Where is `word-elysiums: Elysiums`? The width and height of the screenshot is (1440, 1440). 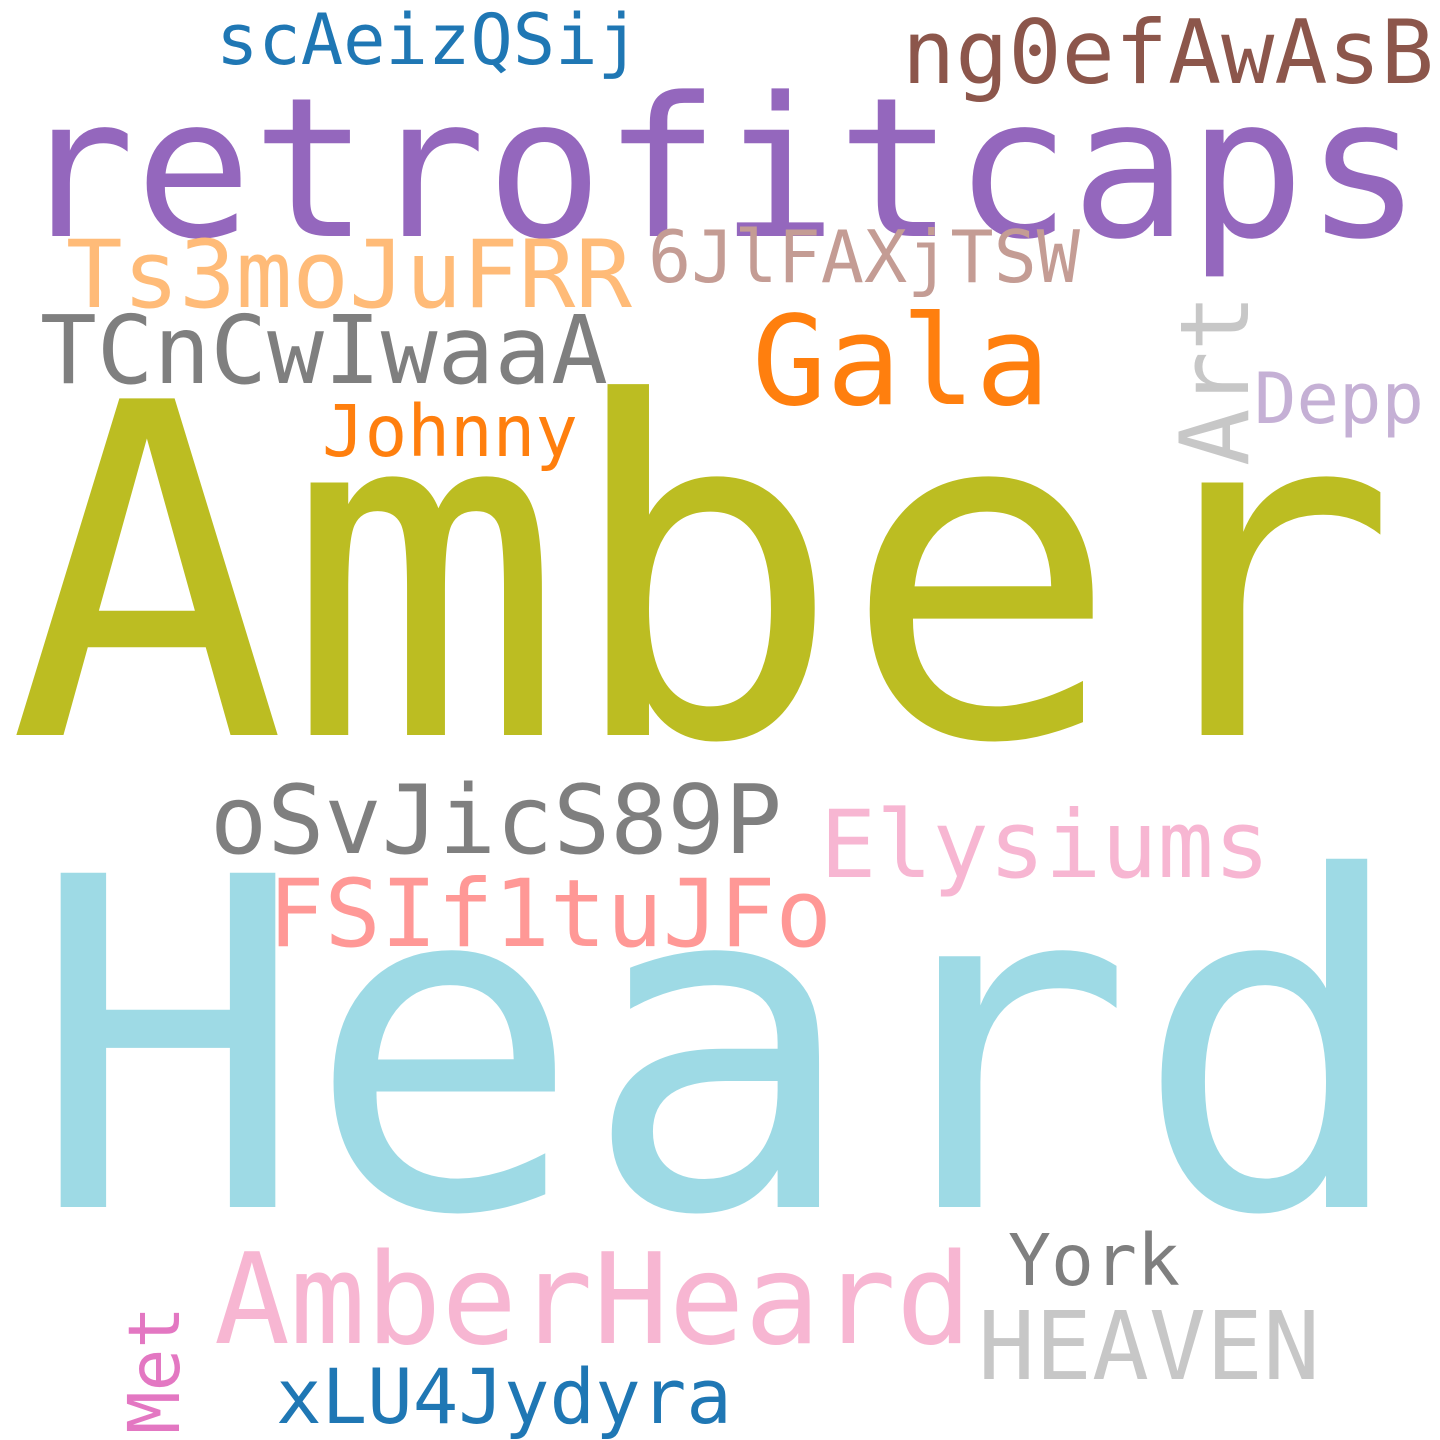
word-elysiums: Elysiums is located at coordinates (1045, 846).